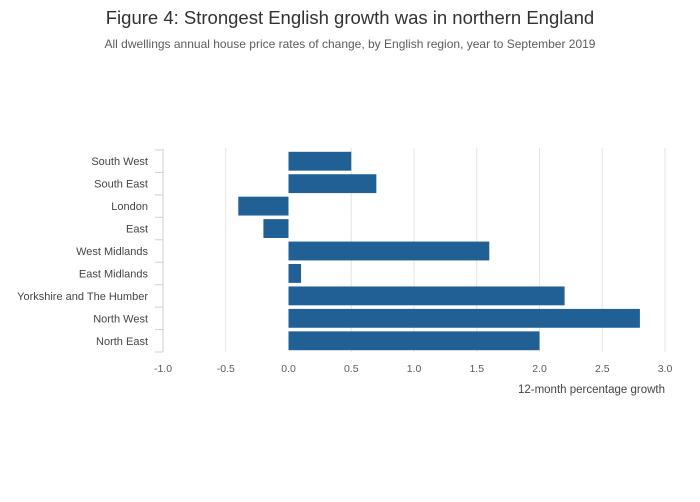  I want to click on x-tick-label: 0.0, so click(288, 369).